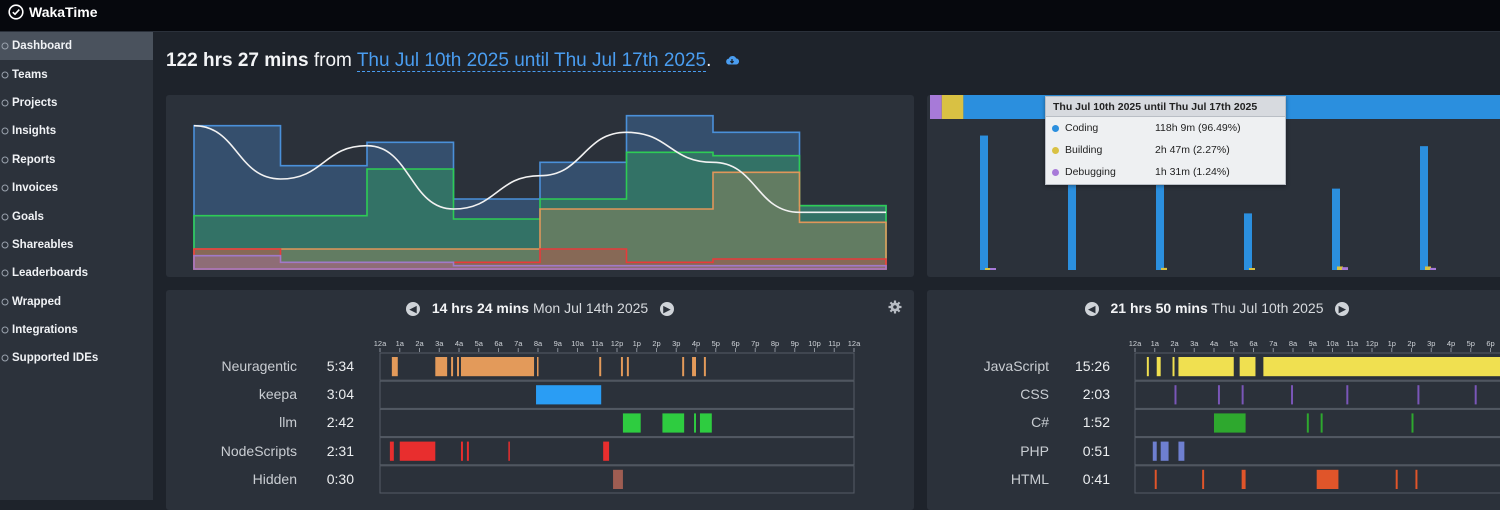 This screenshot has width=1500, height=510. What do you see at coordinates (76, 74) in the screenshot?
I see `sidebar-item-teams: Teams` at bounding box center [76, 74].